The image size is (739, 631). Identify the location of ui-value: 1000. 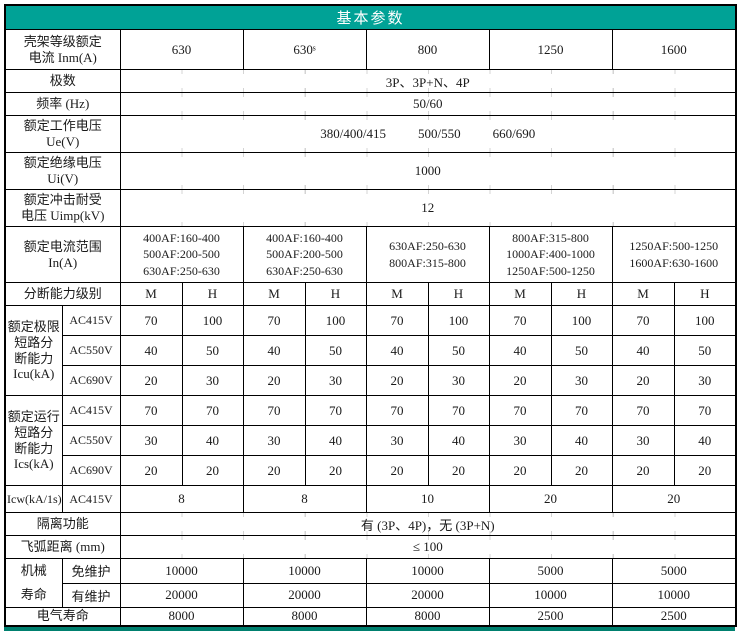
(428, 171).